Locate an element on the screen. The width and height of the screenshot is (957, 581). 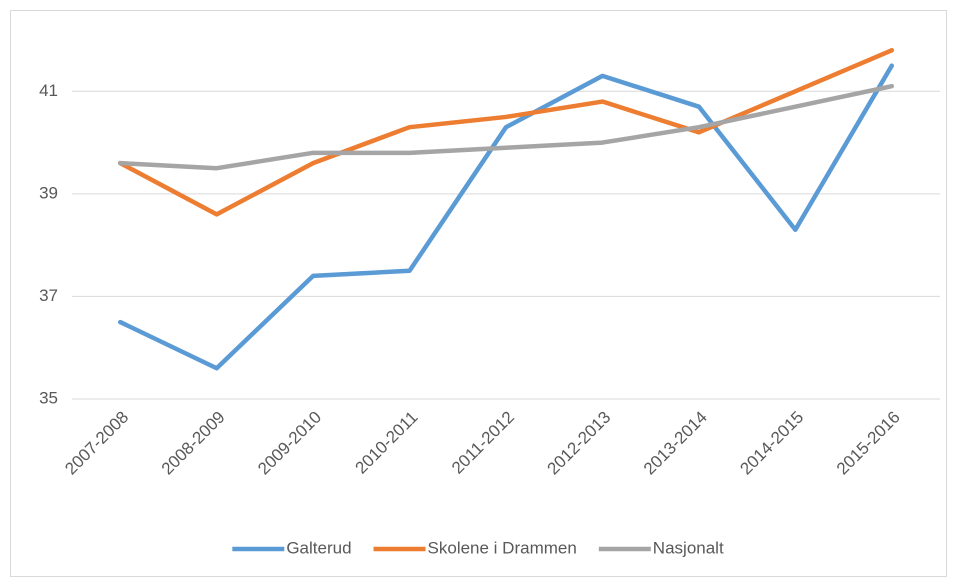
legend-label: Nasjonalt is located at coordinates (688, 547).